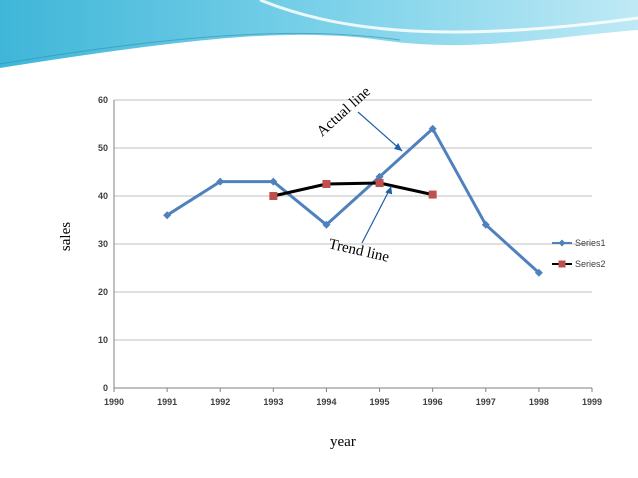  What do you see at coordinates (326, 402) in the screenshot?
I see `x-tick-label: 1994` at bounding box center [326, 402].